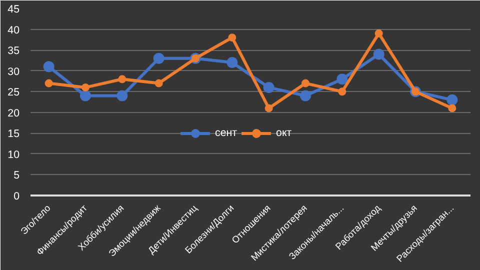  What do you see at coordinates (14, 113) in the screenshot?
I see `y-tick-label: 20` at bounding box center [14, 113].